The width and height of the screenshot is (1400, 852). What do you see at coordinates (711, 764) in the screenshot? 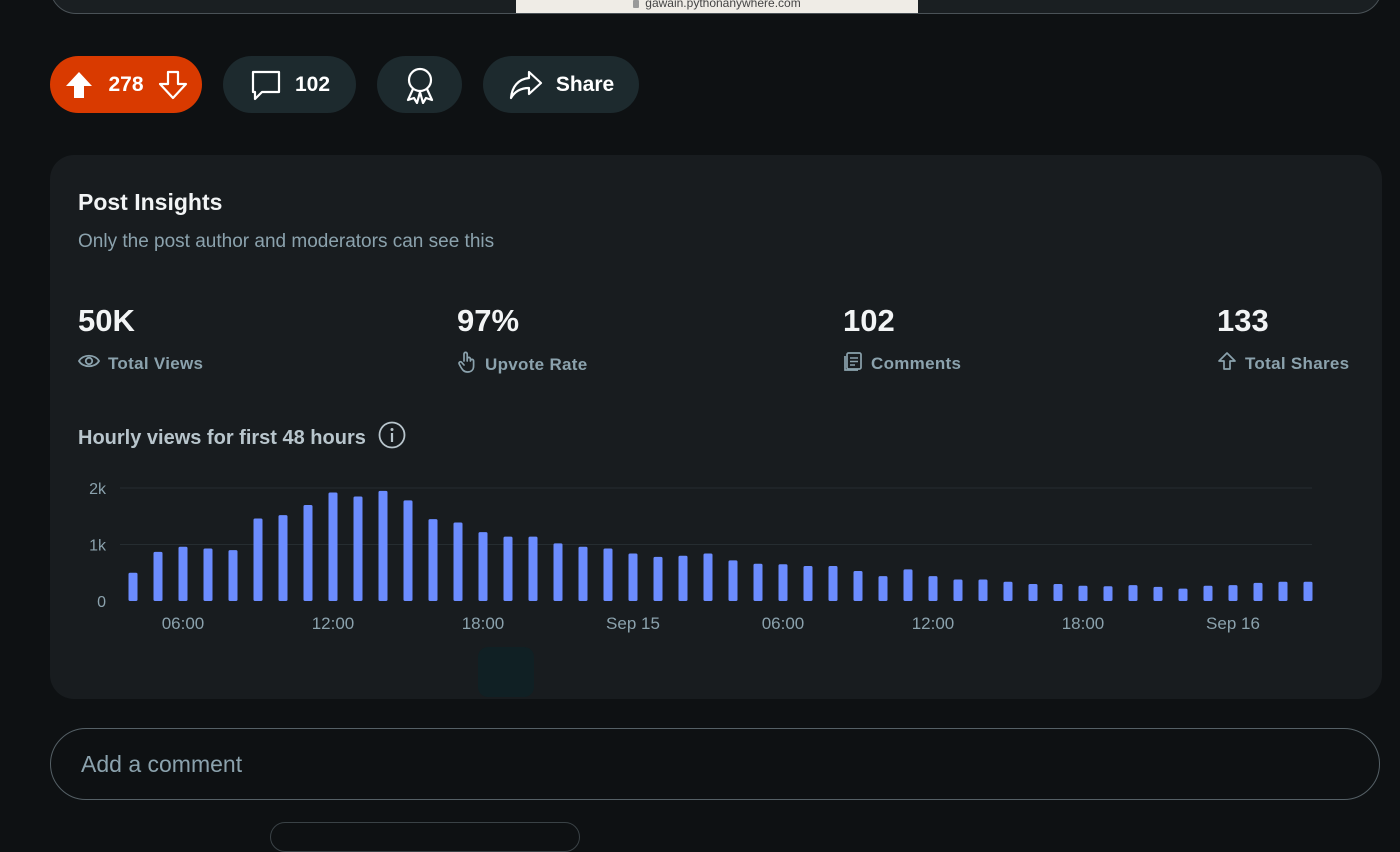
I see `comment-input` at bounding box center [711, 764].